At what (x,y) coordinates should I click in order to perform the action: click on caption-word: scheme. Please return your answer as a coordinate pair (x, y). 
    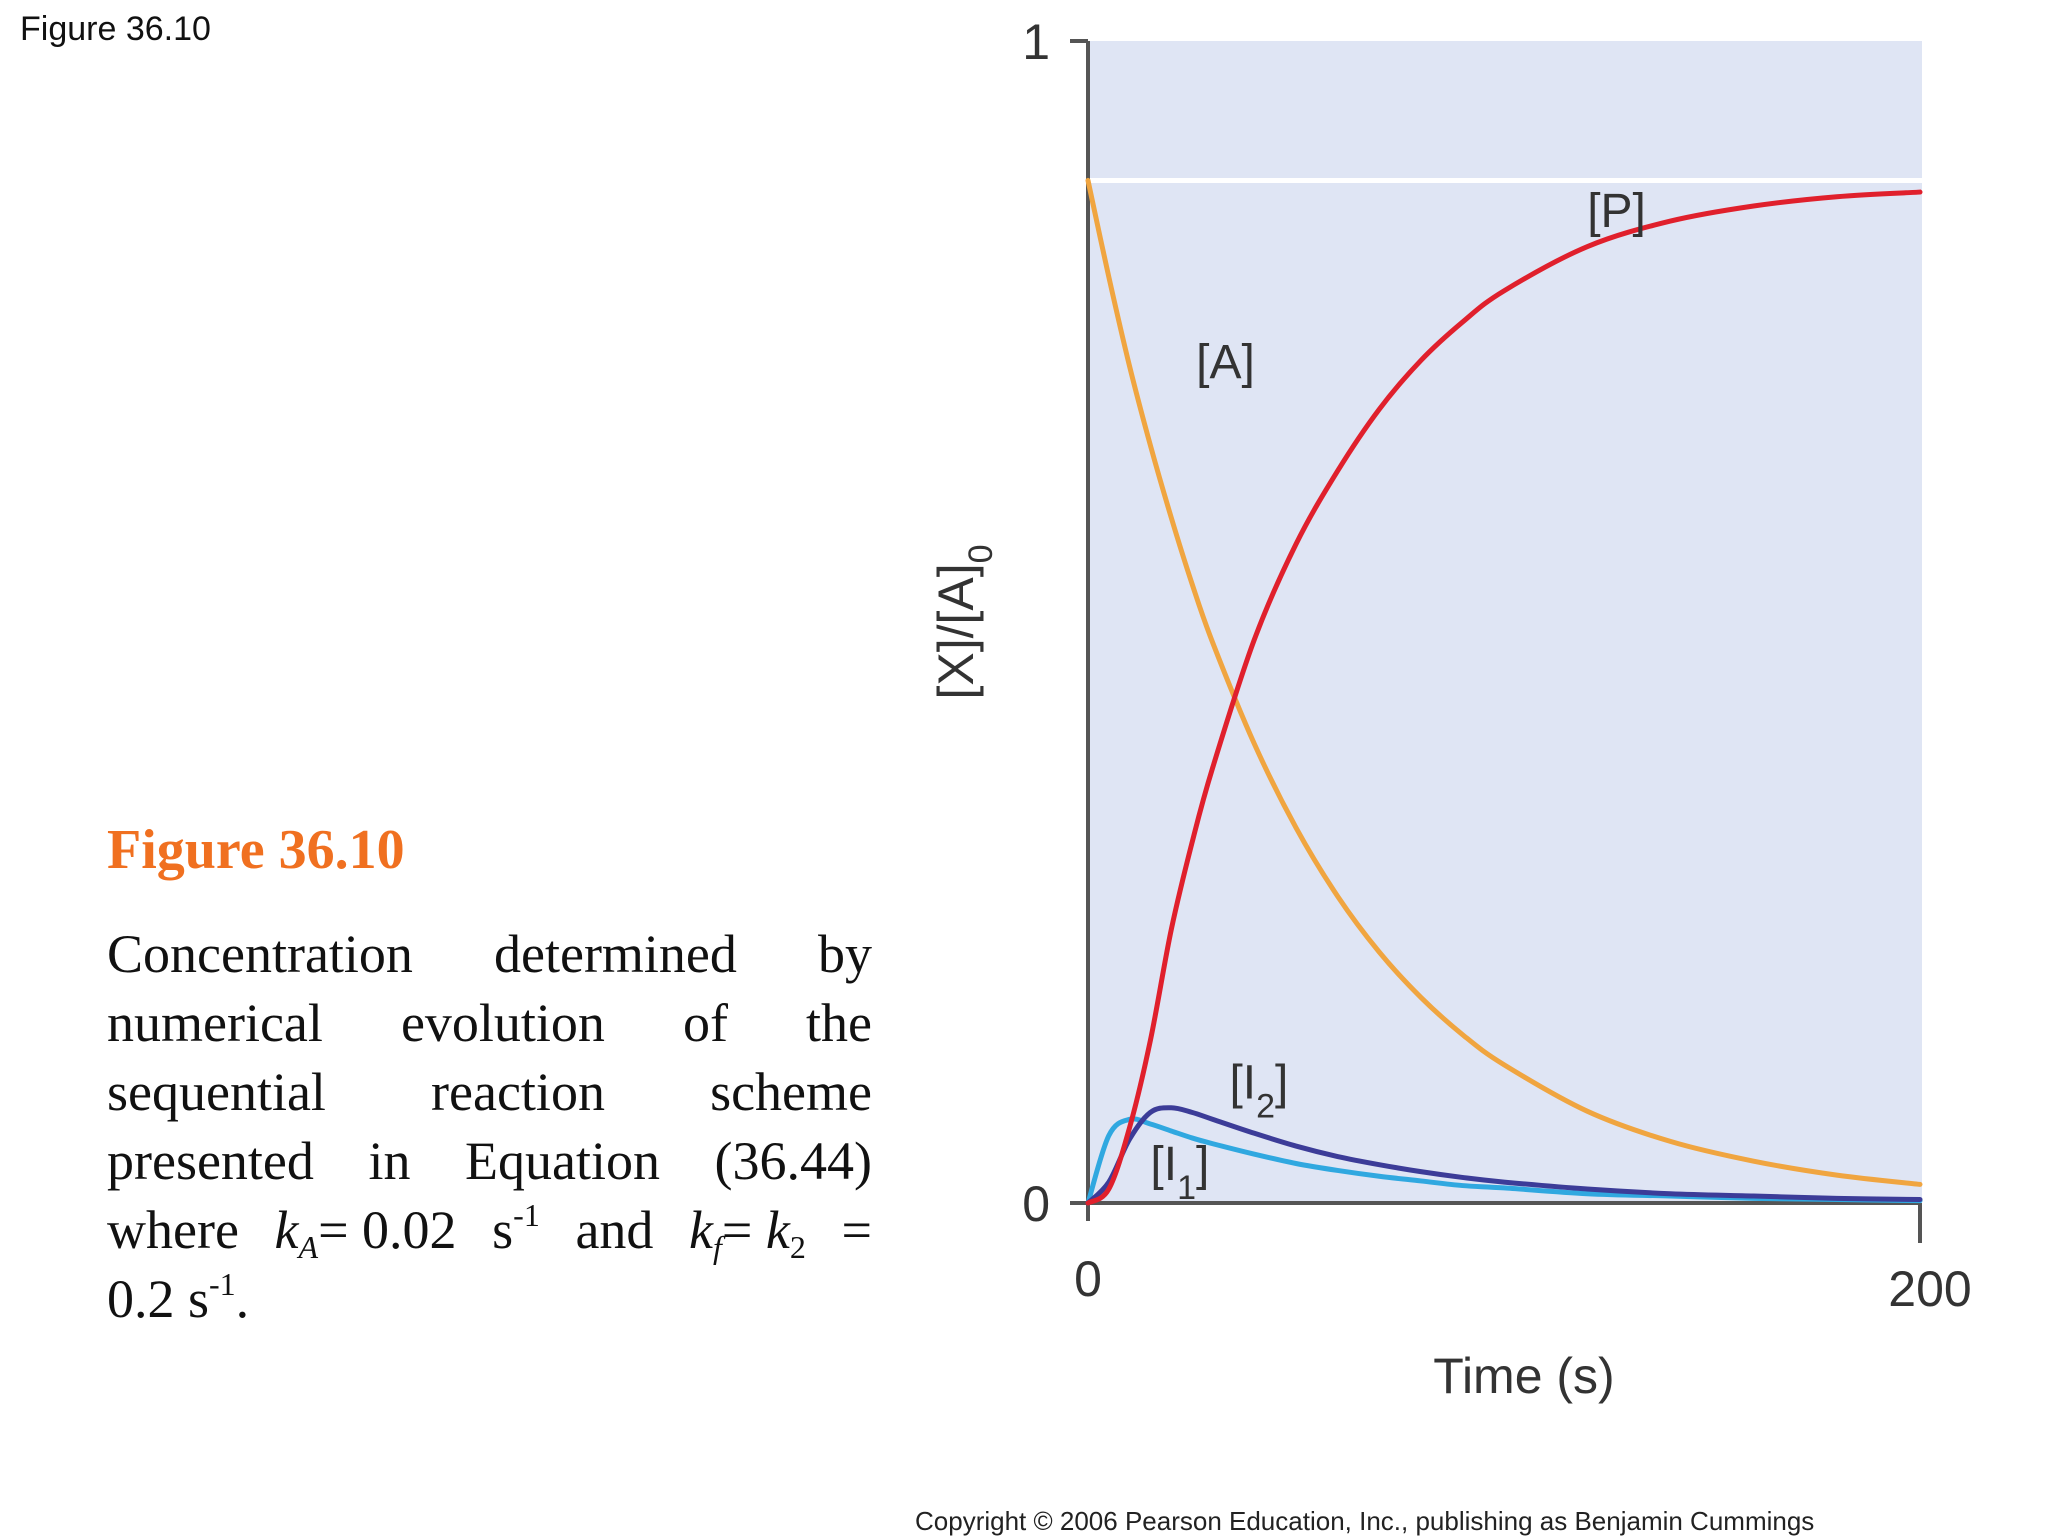
    Looking at the image, I should click on (791, 1092).